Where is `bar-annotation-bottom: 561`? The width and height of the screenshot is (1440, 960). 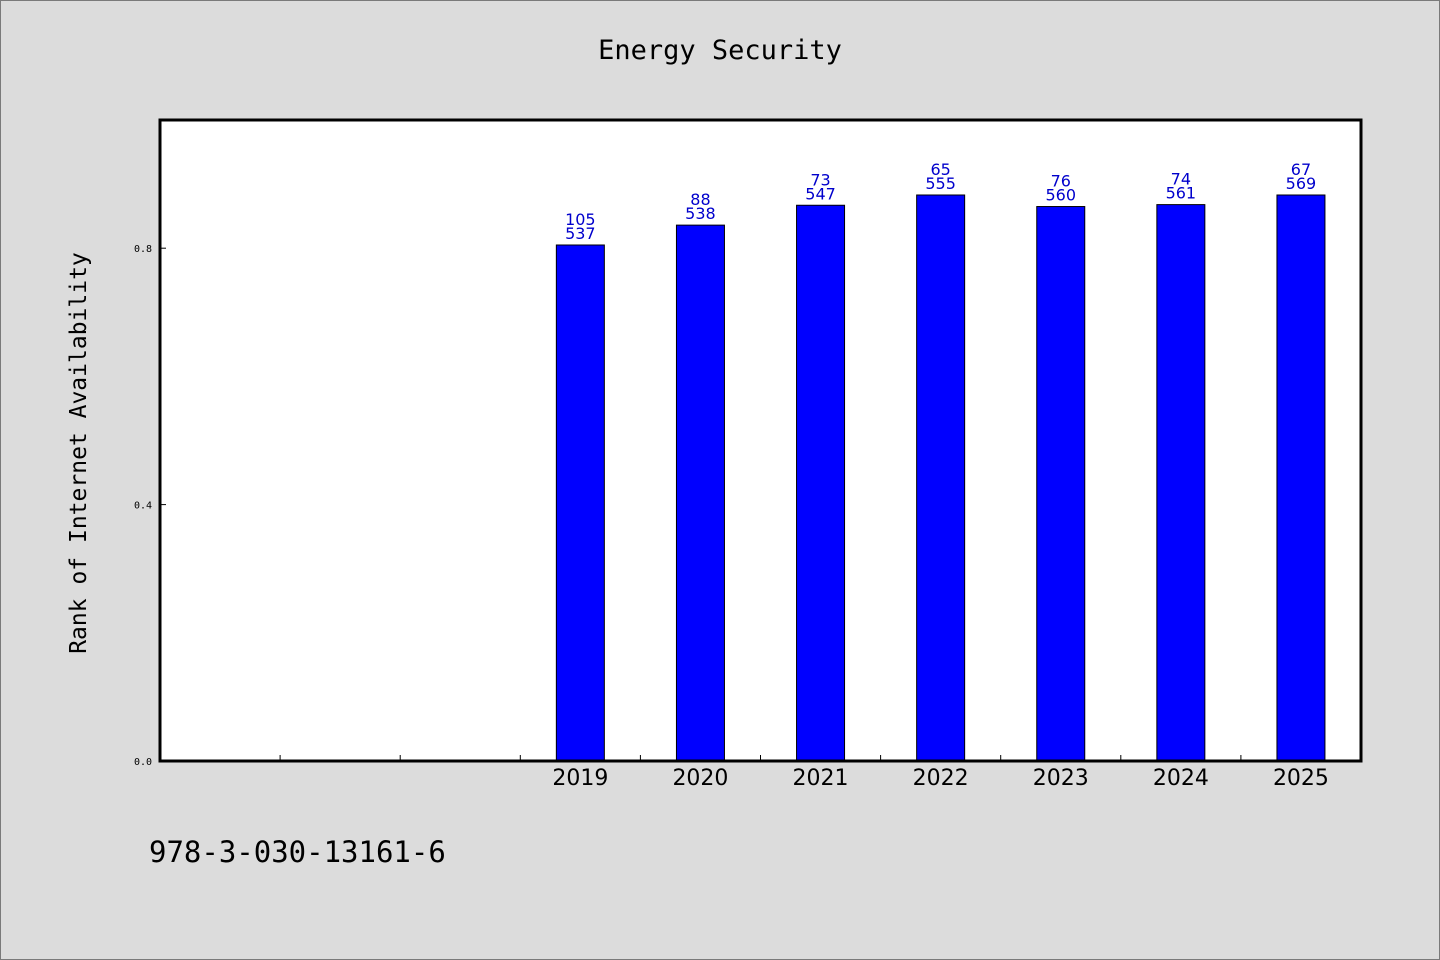
bar-annotation-bottom: 561 is located at coordinates (1181, 193).